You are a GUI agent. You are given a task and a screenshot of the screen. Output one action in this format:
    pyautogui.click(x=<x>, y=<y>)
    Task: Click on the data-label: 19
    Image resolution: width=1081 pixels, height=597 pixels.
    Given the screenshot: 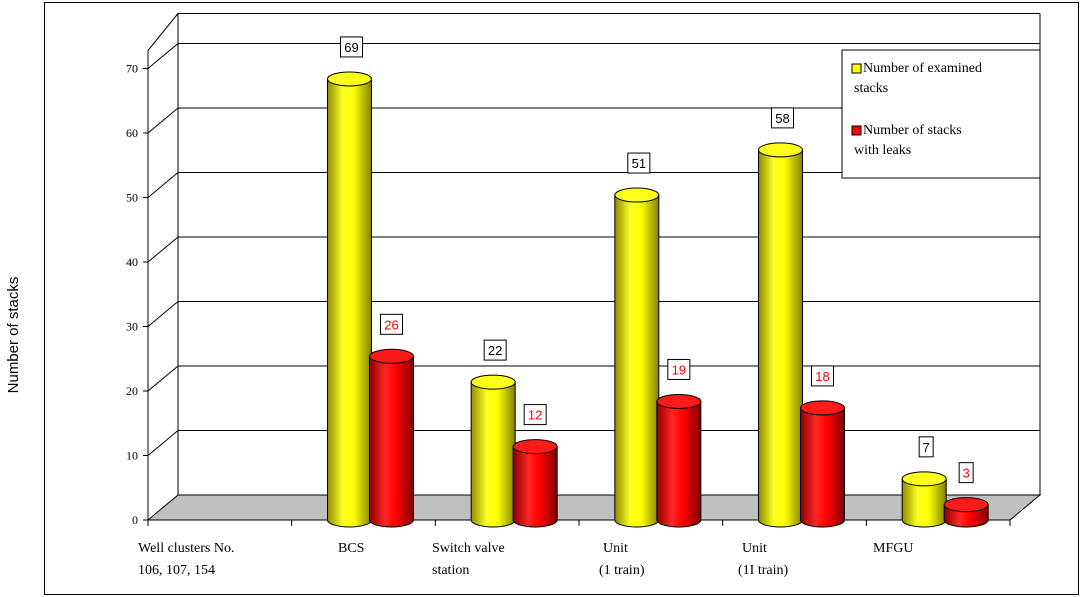 What is the action you would take?
    pyautogui.click(x=679, y=369)
    